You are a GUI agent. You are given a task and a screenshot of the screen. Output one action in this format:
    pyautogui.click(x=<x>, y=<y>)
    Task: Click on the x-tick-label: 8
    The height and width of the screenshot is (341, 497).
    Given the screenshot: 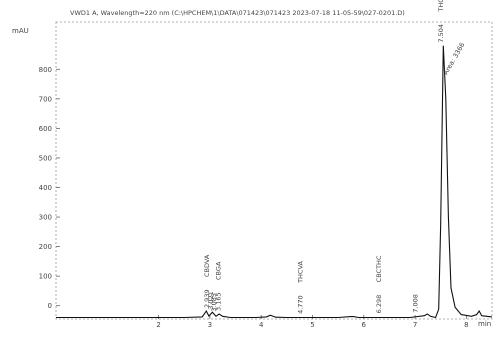 What is the action you would take?
    pyautogui.click(x=466, y=325)
    